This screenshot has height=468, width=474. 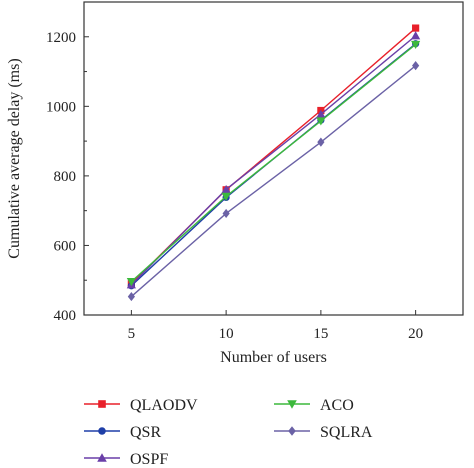 I want to click on legend-label: QLAODV, so click(x=164, y=405).